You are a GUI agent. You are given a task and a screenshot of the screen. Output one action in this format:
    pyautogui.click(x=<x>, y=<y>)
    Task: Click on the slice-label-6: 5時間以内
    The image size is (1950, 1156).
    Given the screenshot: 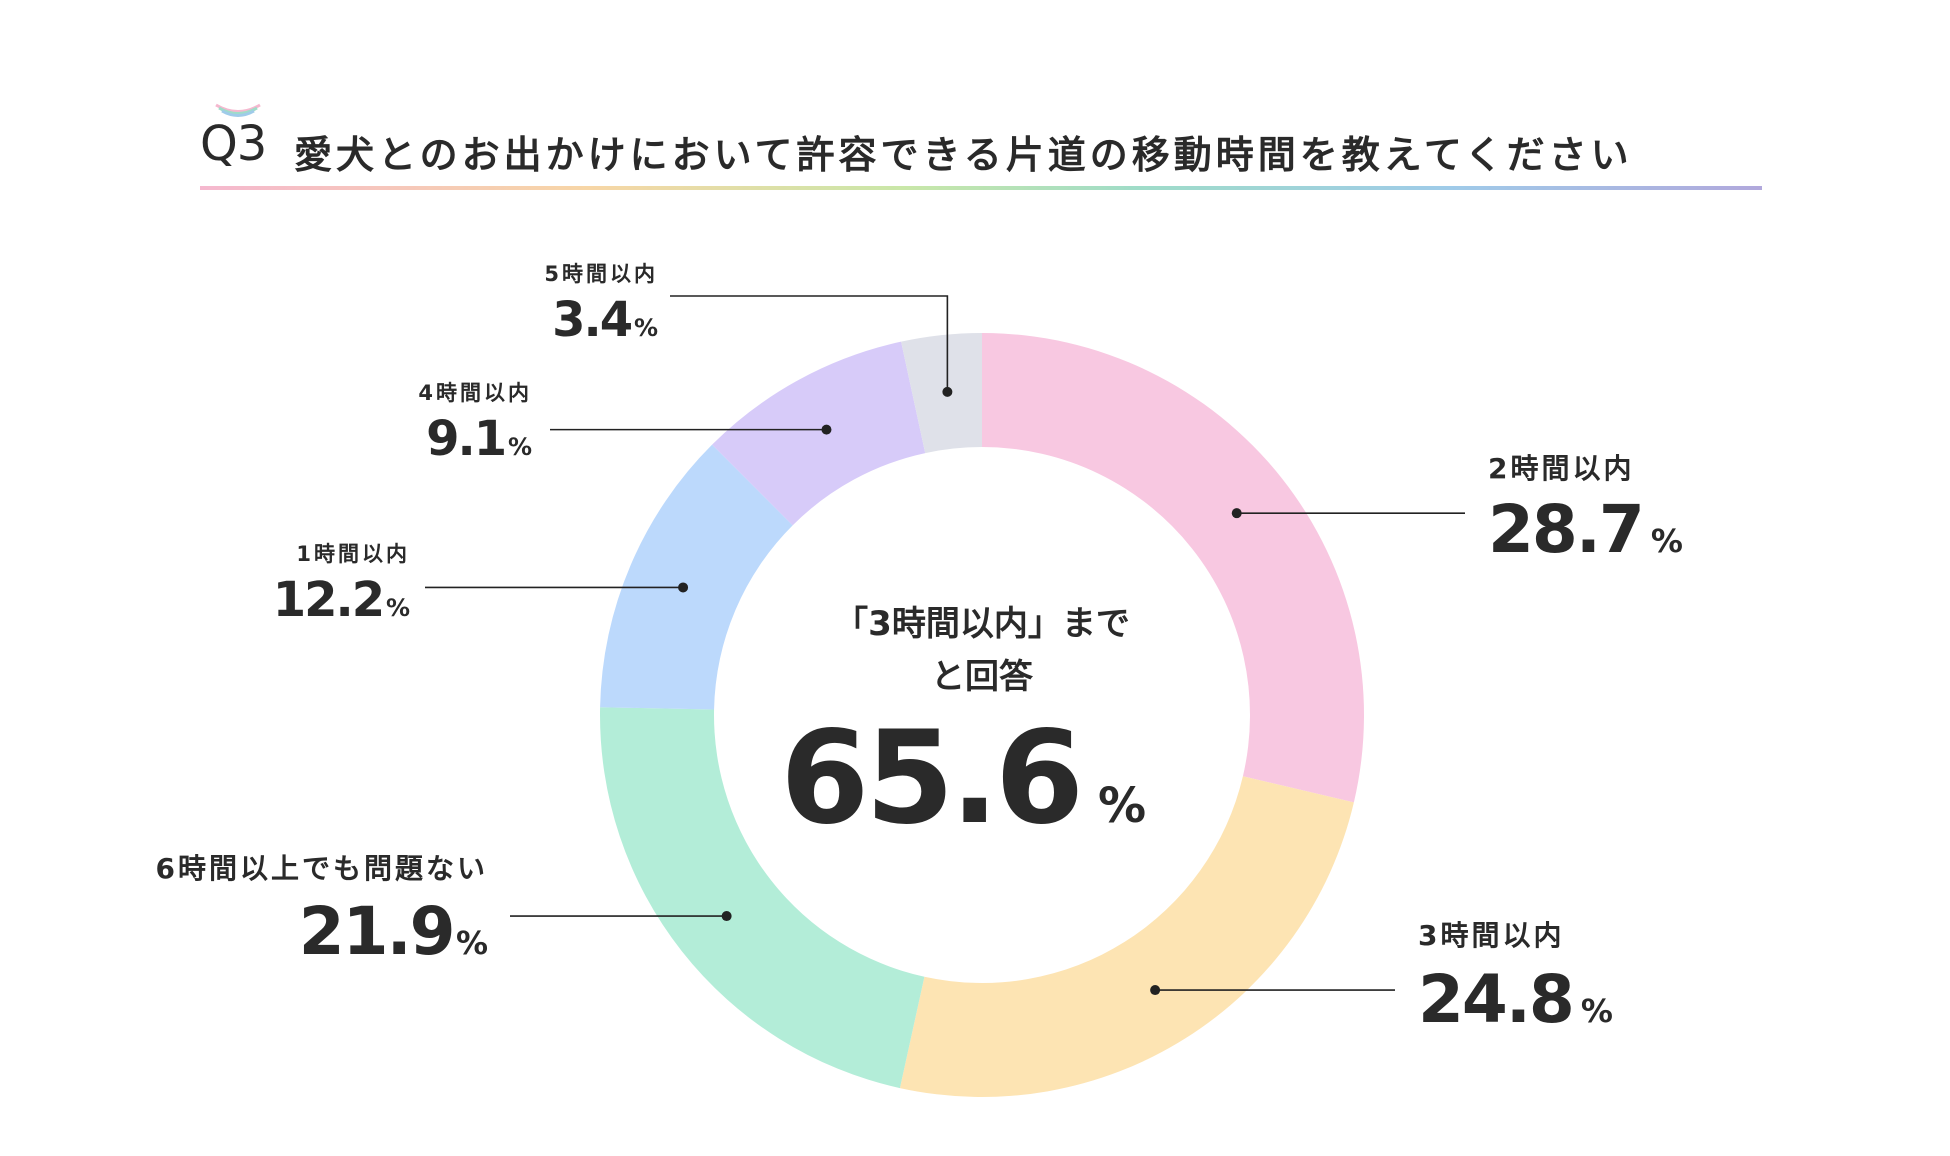 What is the action you would take?
    pyautogui.click(x=601, y=274)
    